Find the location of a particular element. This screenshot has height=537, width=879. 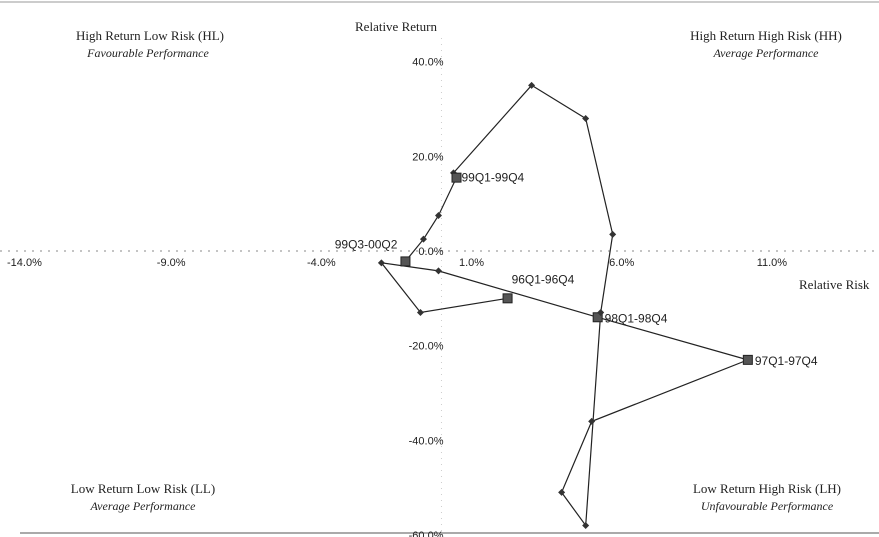

quadrant-lh-subtitle: Unfavourable Performance is located at coordinates (767, 506).